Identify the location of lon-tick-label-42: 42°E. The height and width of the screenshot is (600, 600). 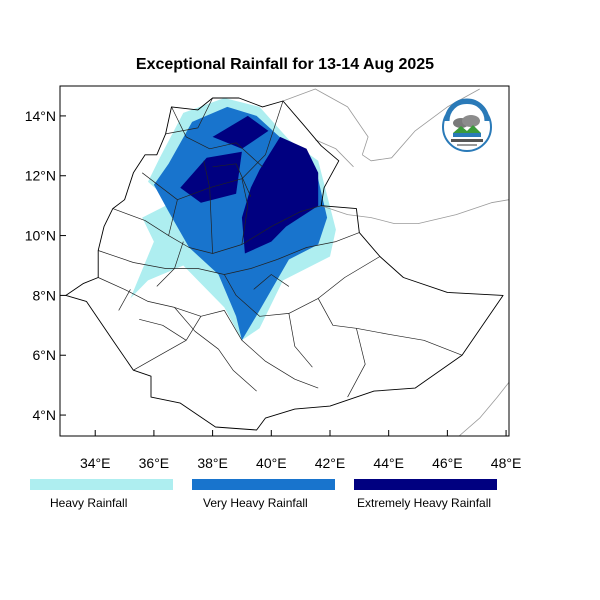
(330, 463).